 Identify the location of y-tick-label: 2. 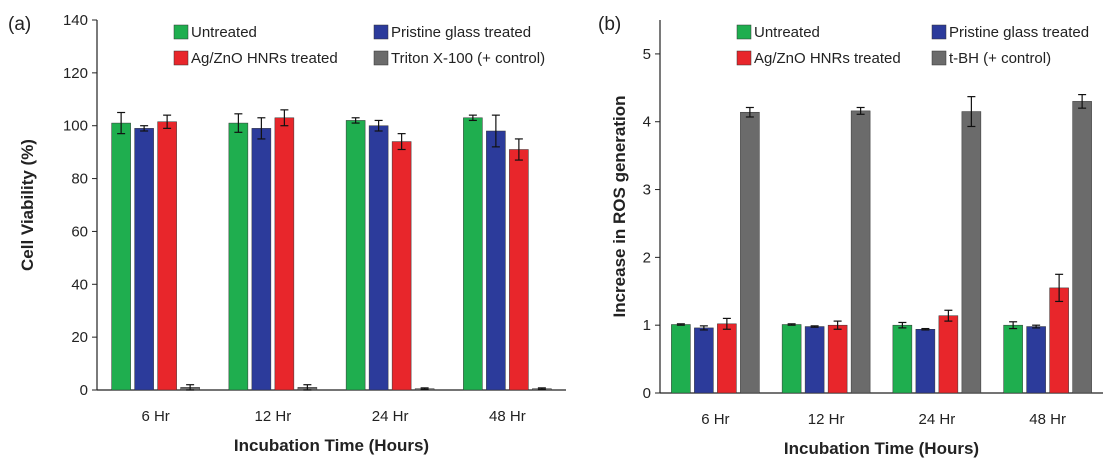
(647, 257).